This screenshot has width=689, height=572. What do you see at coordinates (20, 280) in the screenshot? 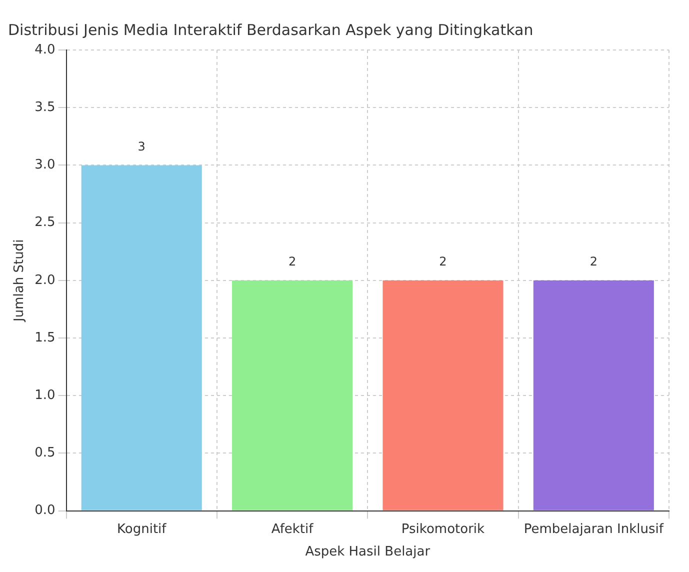
I see `y-axis-title: Jumlah Studi` at bounding box center [20, 280].